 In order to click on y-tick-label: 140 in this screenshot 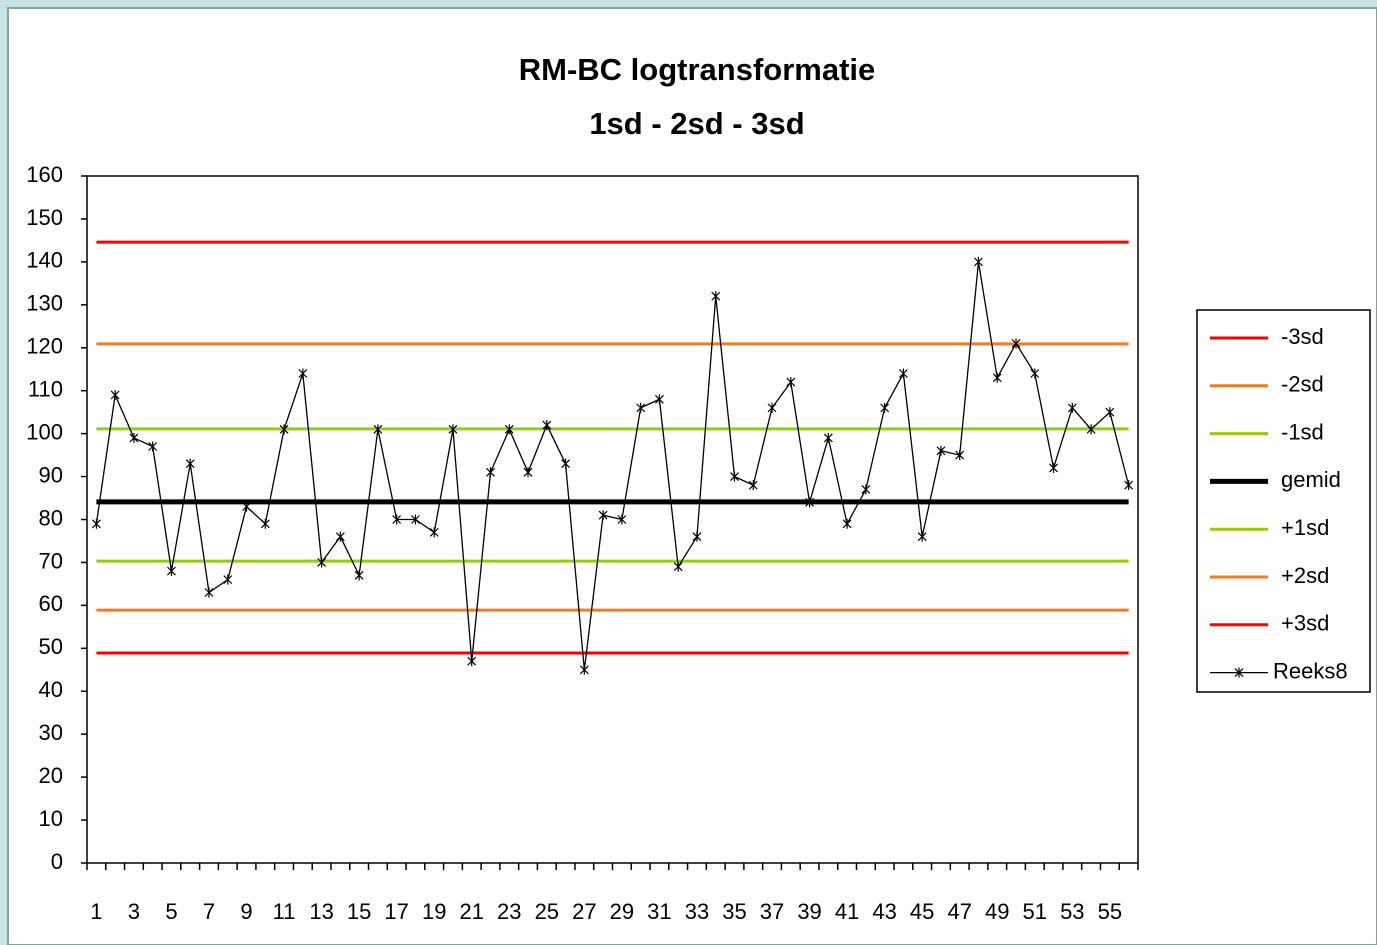, I will do `click(44, 260)`.